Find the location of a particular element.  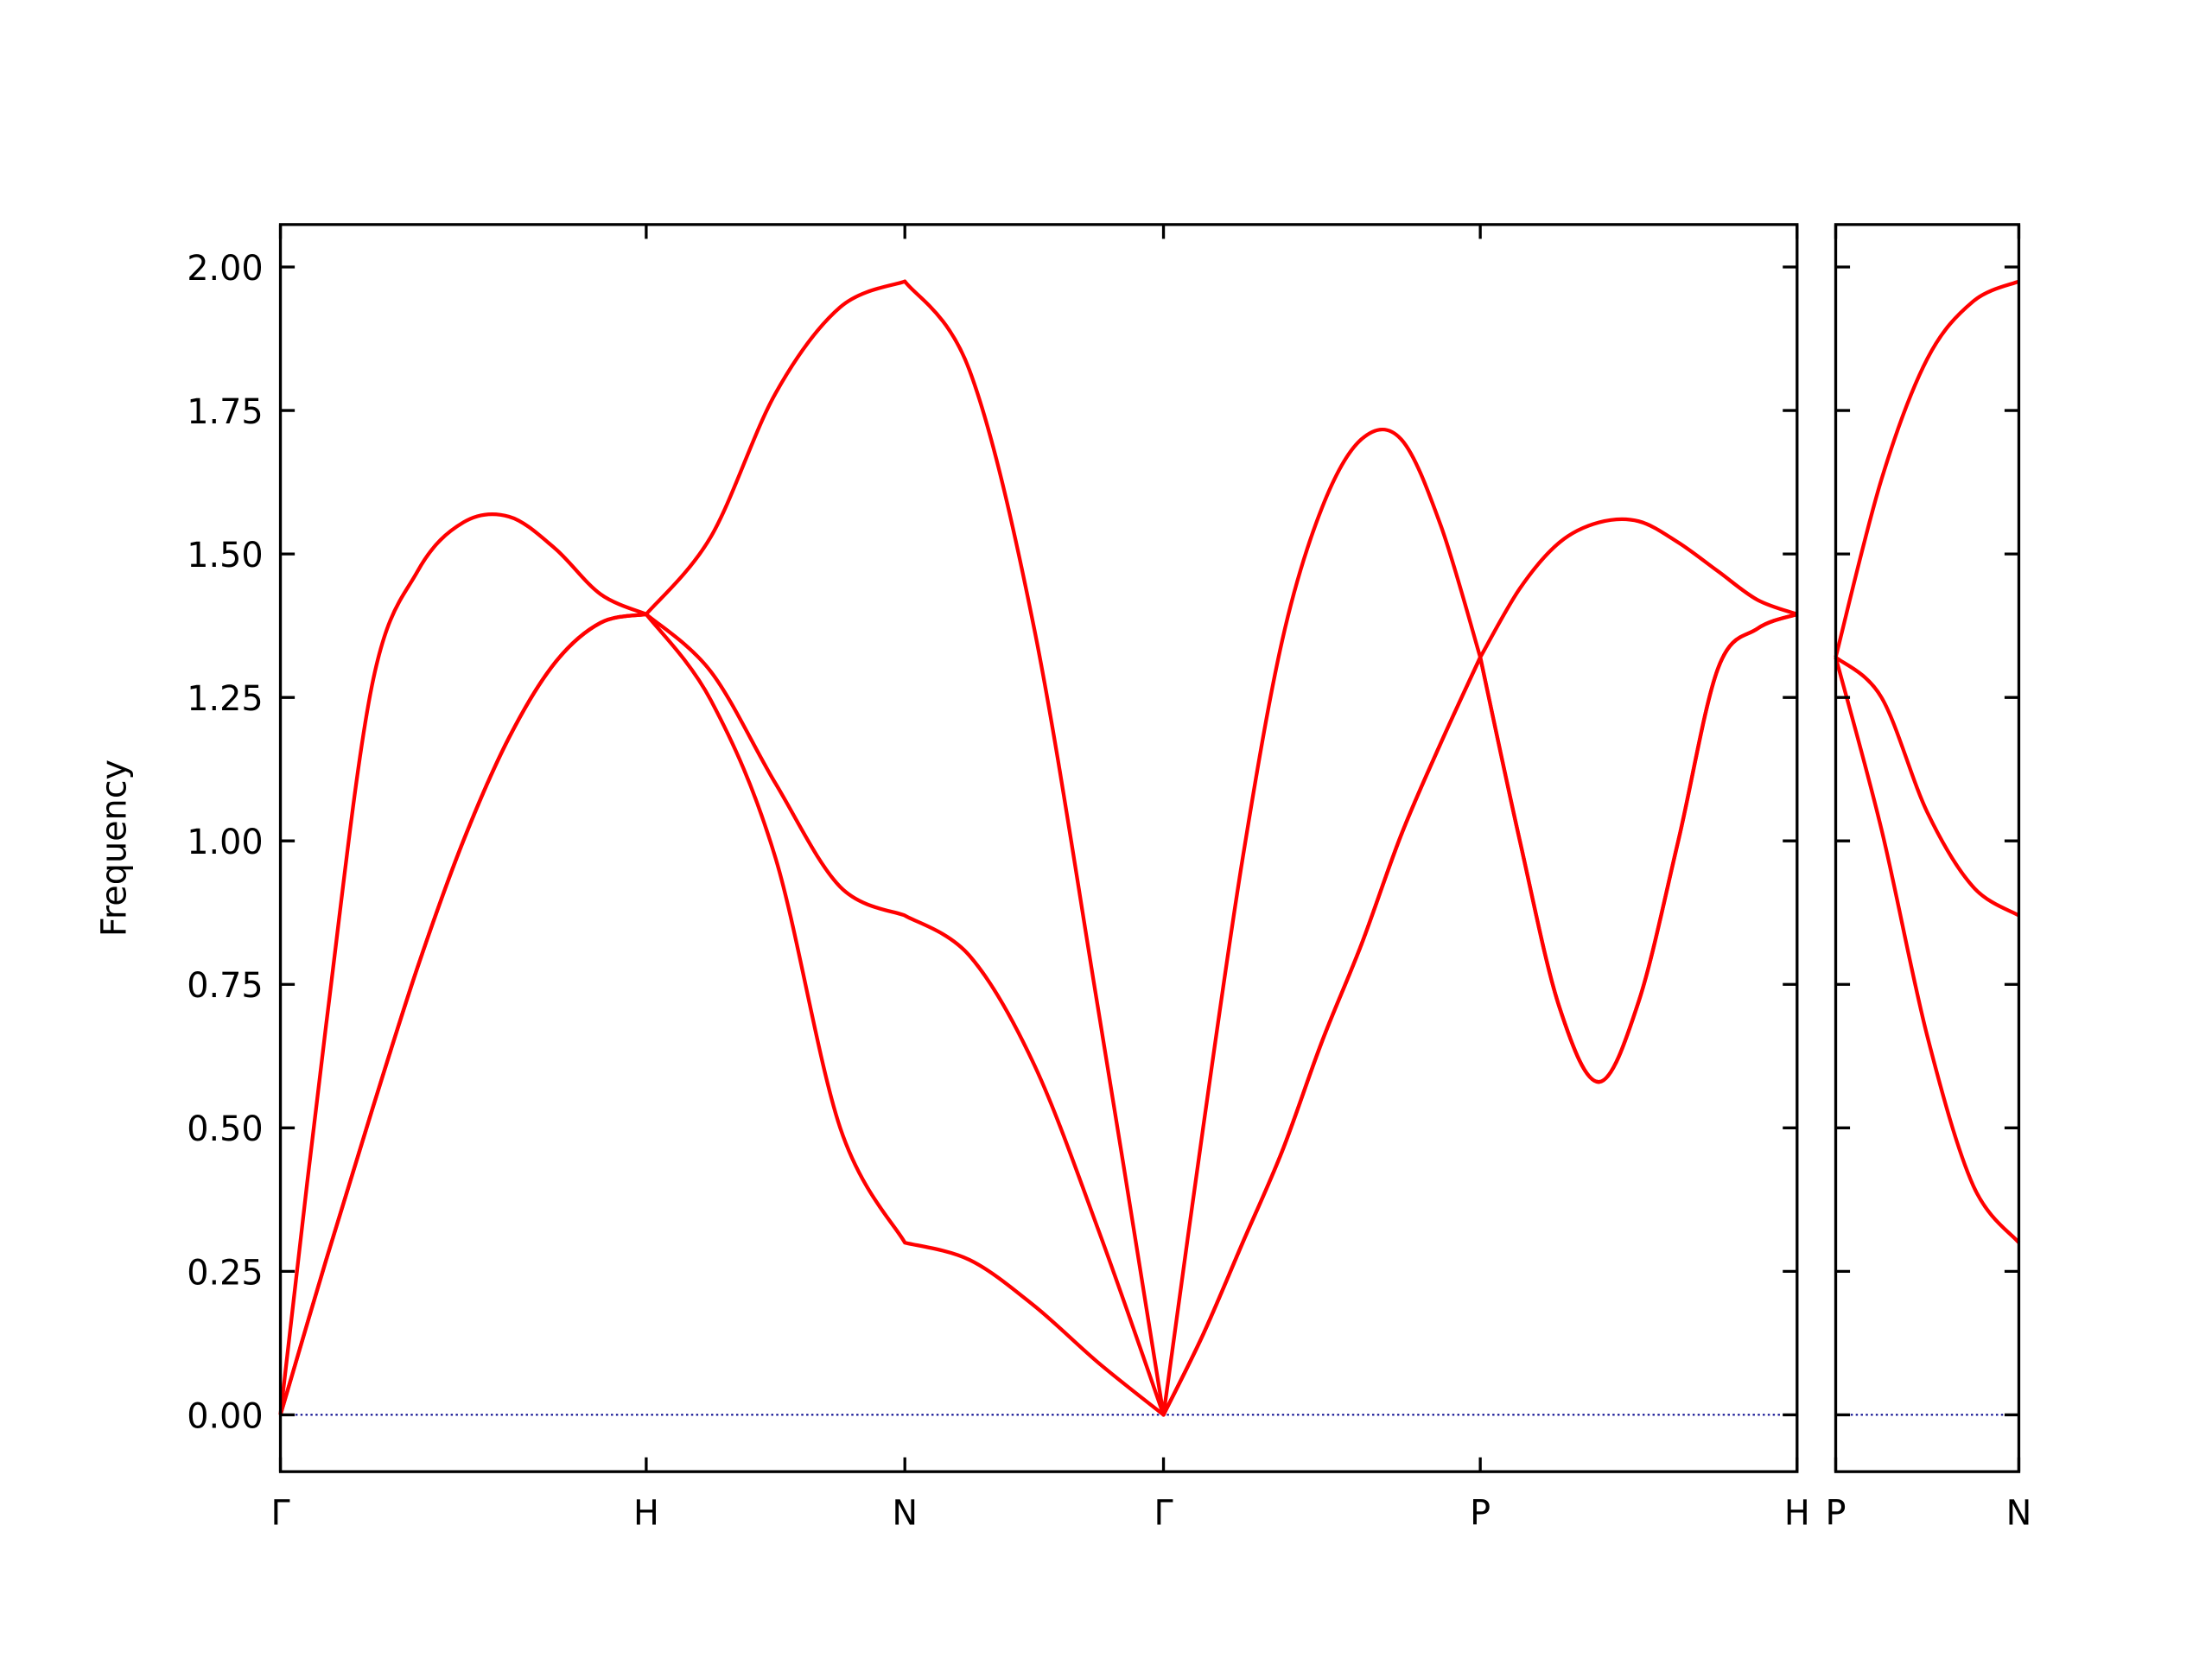

y-tick-label: 0.25 is located at coordinates (225, 1273).